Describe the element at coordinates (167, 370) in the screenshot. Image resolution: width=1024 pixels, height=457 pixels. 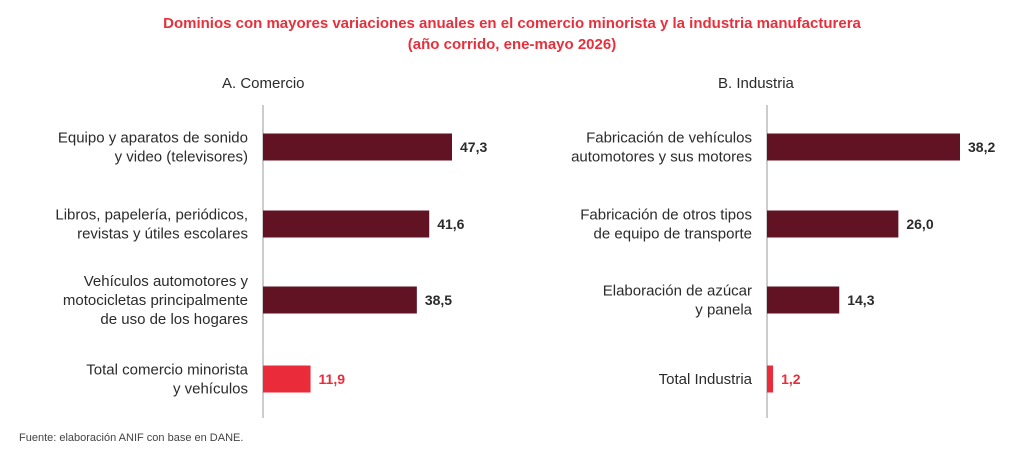
I see `category-label-a-3-0: Total comercio minorista` at that location.